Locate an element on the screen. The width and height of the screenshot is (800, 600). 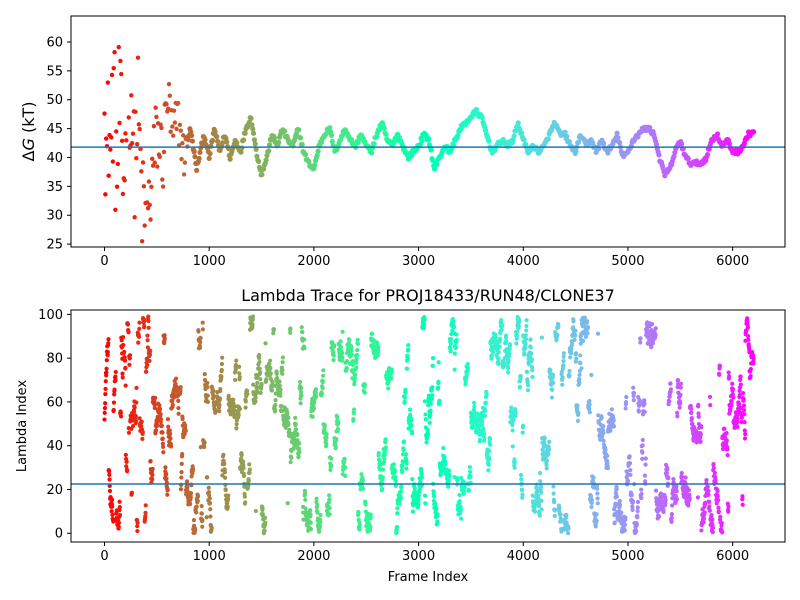
delta-g-y-axis-label: ΔG (kT) is located at coordinates (28, 132).